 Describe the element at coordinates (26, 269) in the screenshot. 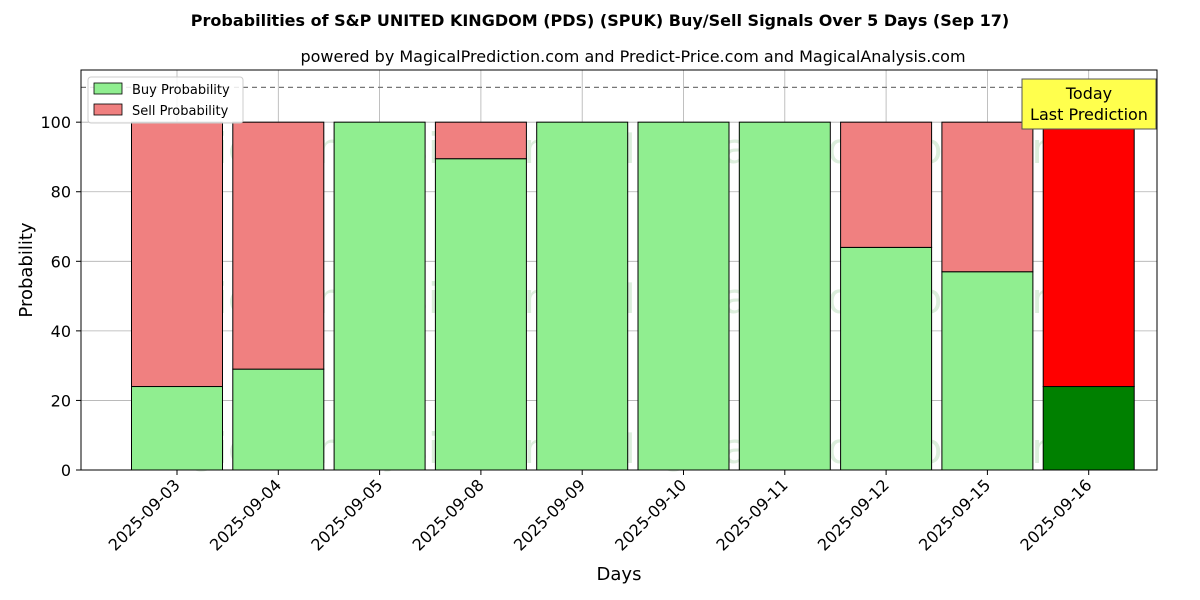

I see `y-axis-label: Probability` at that location.